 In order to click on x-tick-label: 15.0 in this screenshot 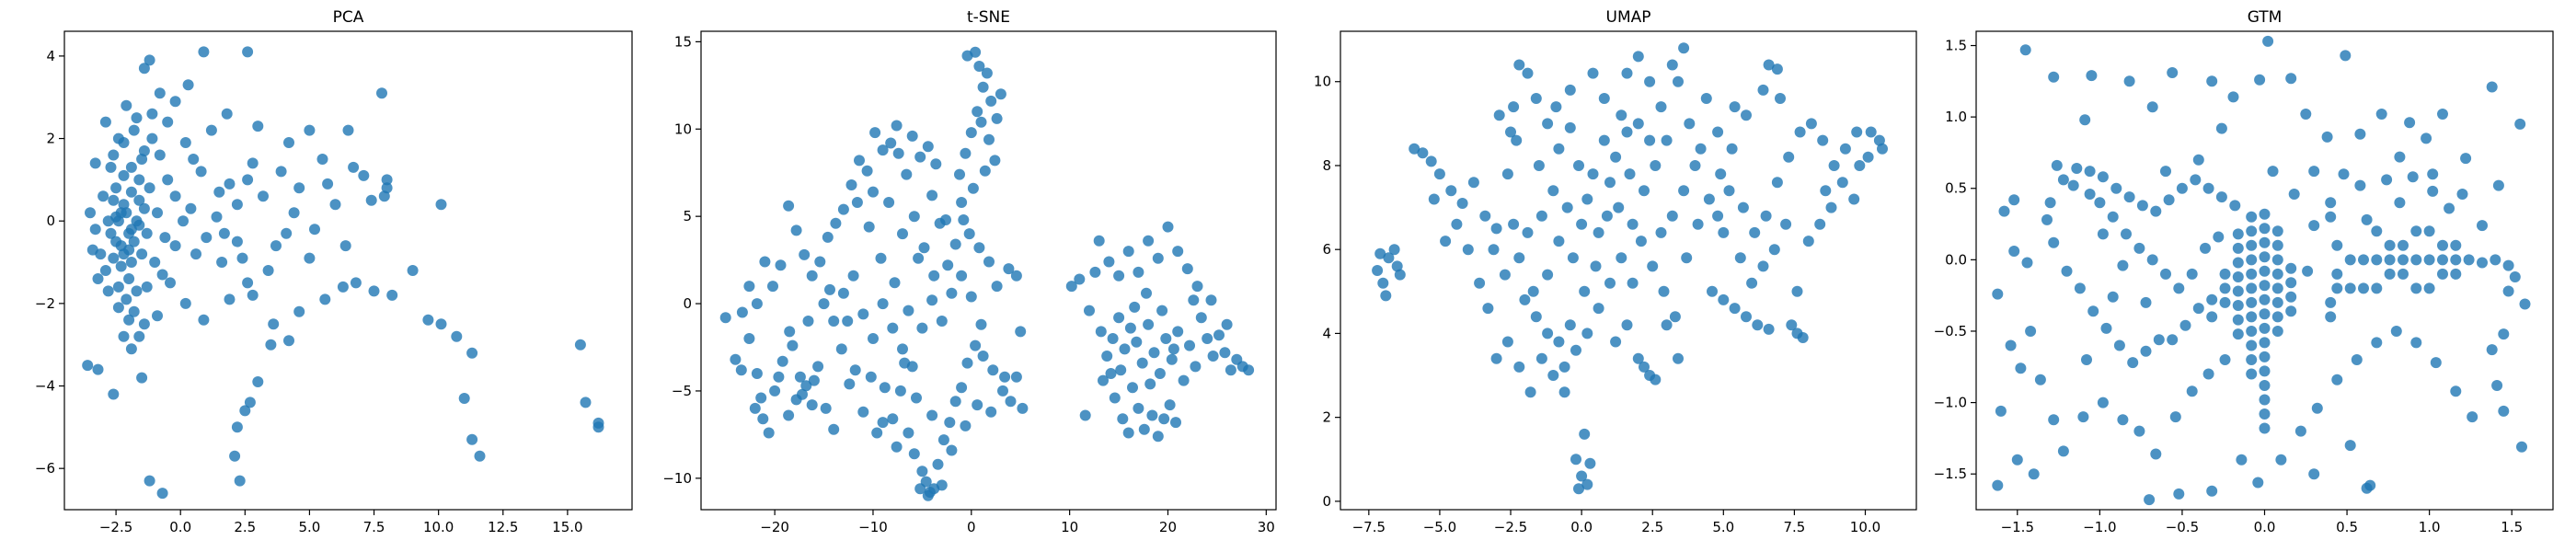, I will do `click(567, 527)`.